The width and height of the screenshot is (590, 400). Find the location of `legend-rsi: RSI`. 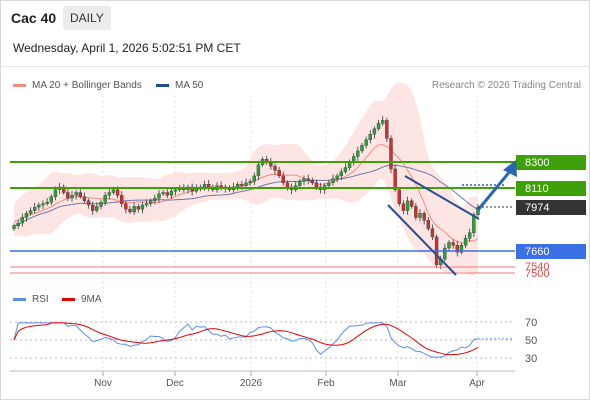

legend-rsi: RSI is located at coordinates (31, 299).